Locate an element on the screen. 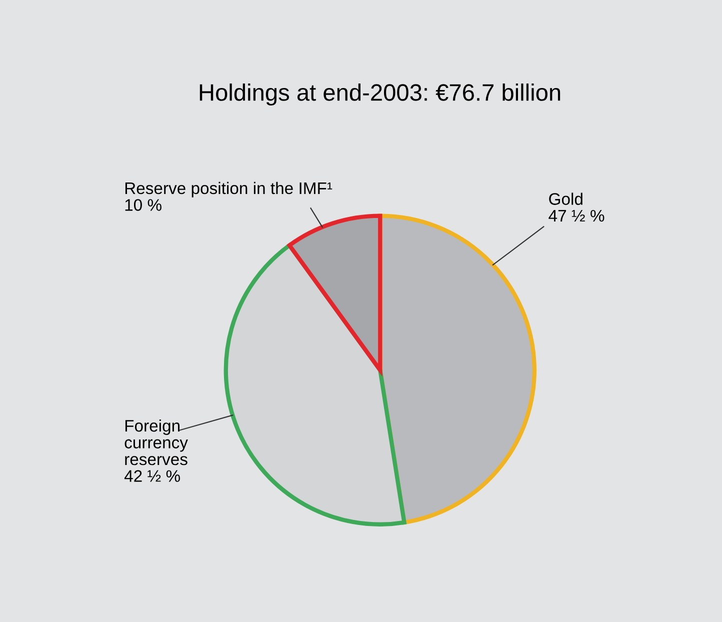  slice-label: Reserve position in the IMF¹ is located at coordinates (228, 190).